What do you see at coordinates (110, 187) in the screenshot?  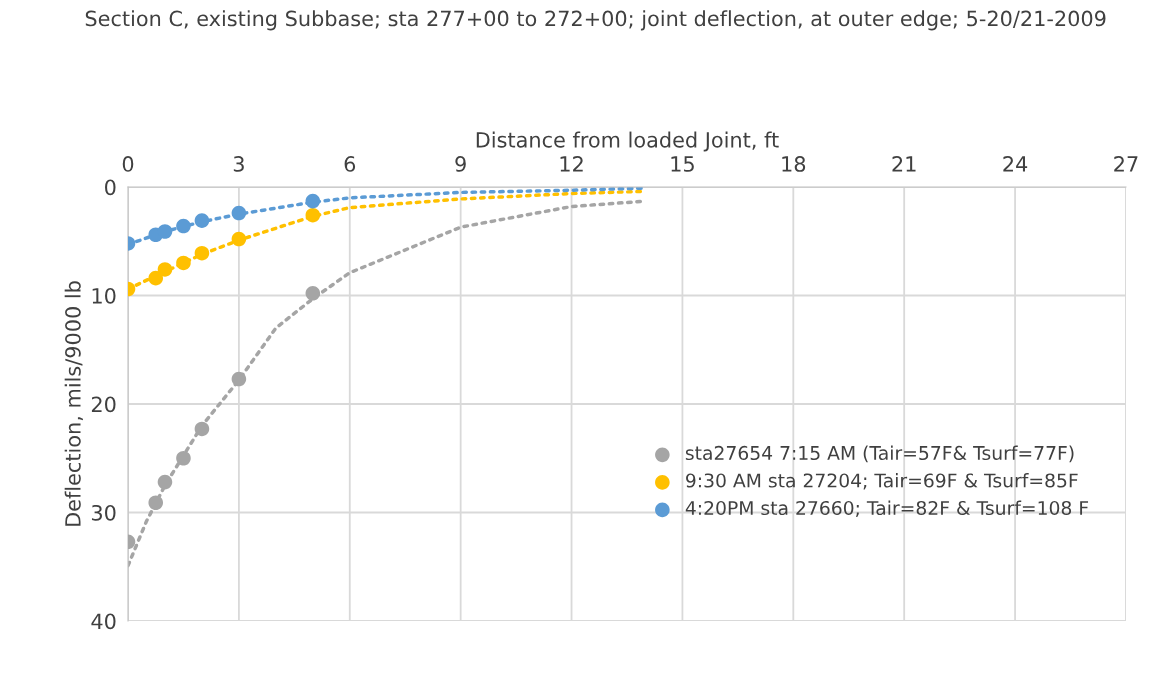 I see `y-tick-label: 0` at bounding box center [110, 187].